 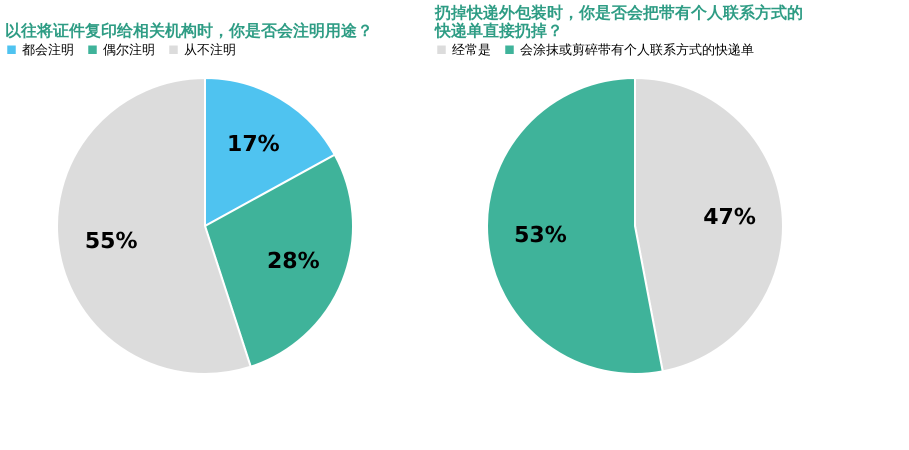 I want to click on chart-title: 扔掉快递外包装时，你是否会把带有个人联系方式的快递单直接扔掉？, so click(x=618, y=21).